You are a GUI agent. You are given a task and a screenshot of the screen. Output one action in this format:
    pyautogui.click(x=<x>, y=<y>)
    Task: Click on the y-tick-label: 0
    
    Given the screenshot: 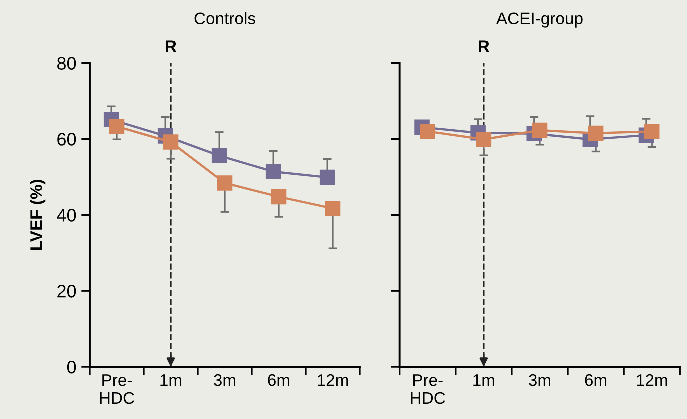 What is the action you would take?
    pyautogui.click(x=71, y=367)
    